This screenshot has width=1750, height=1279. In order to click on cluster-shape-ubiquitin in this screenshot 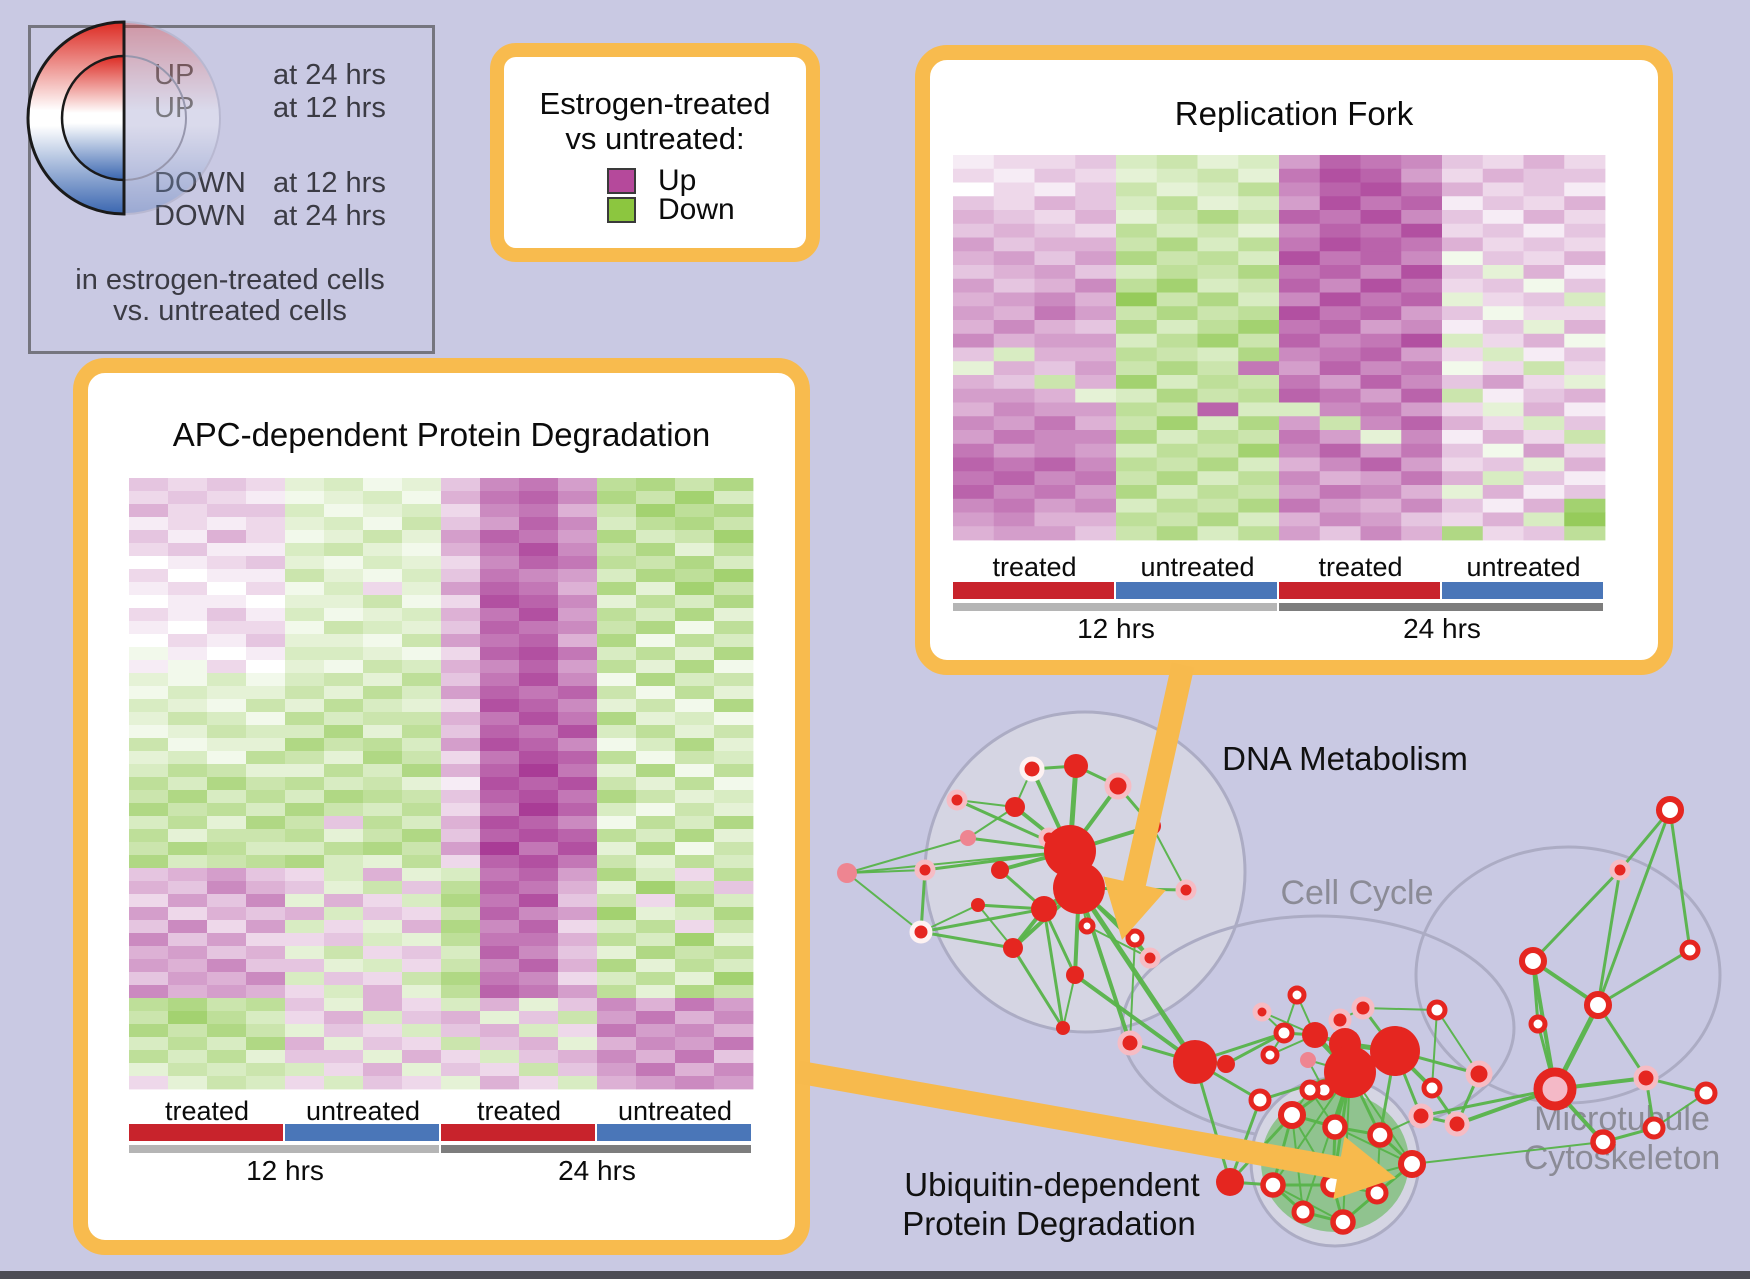, I will do `click(1335, 1162)`.